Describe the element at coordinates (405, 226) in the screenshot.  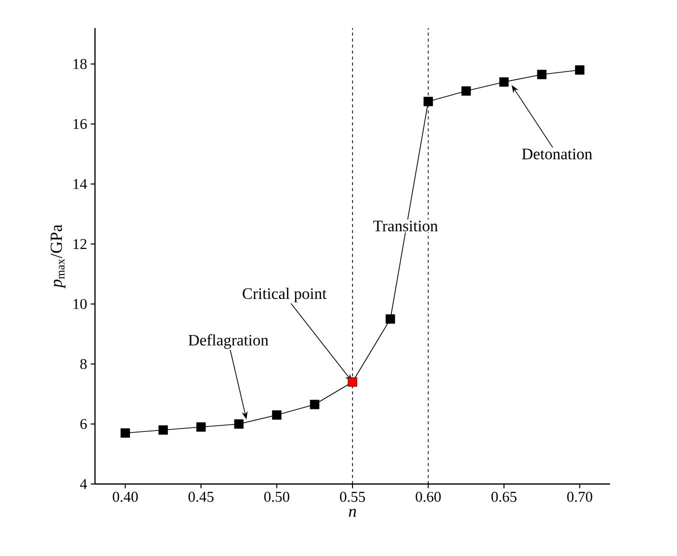
I see `annotation: Transition` at that location.